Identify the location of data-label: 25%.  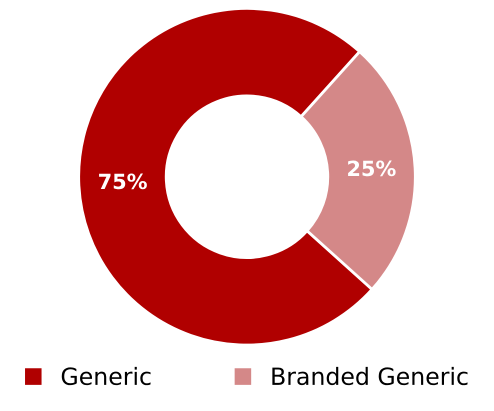
(372, 168).